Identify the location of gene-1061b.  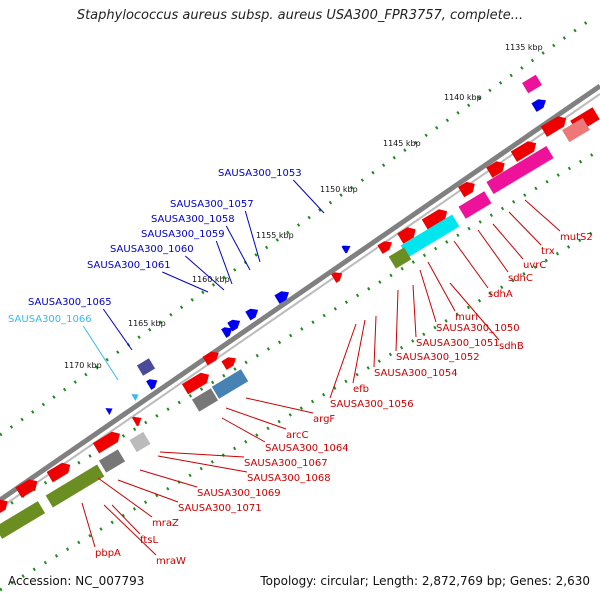
(109, 411).